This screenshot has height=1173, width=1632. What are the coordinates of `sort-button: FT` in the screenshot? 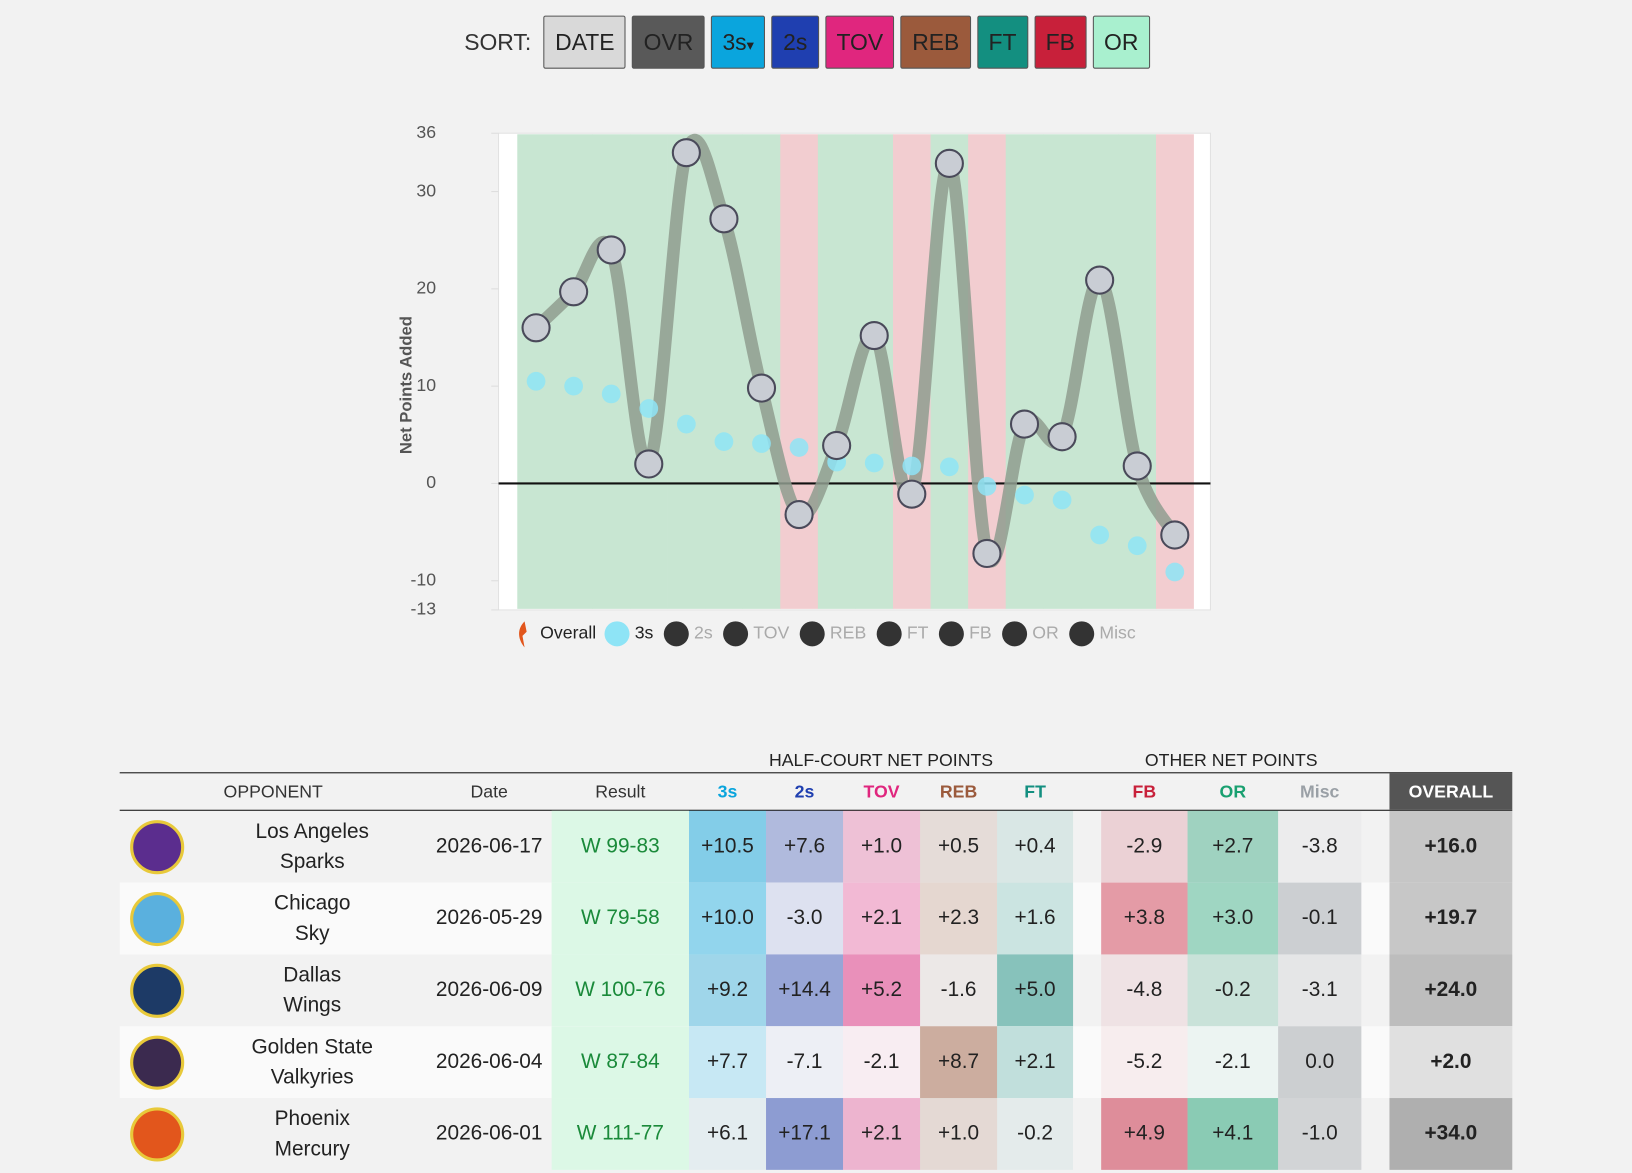 It's located at (1002, 42).